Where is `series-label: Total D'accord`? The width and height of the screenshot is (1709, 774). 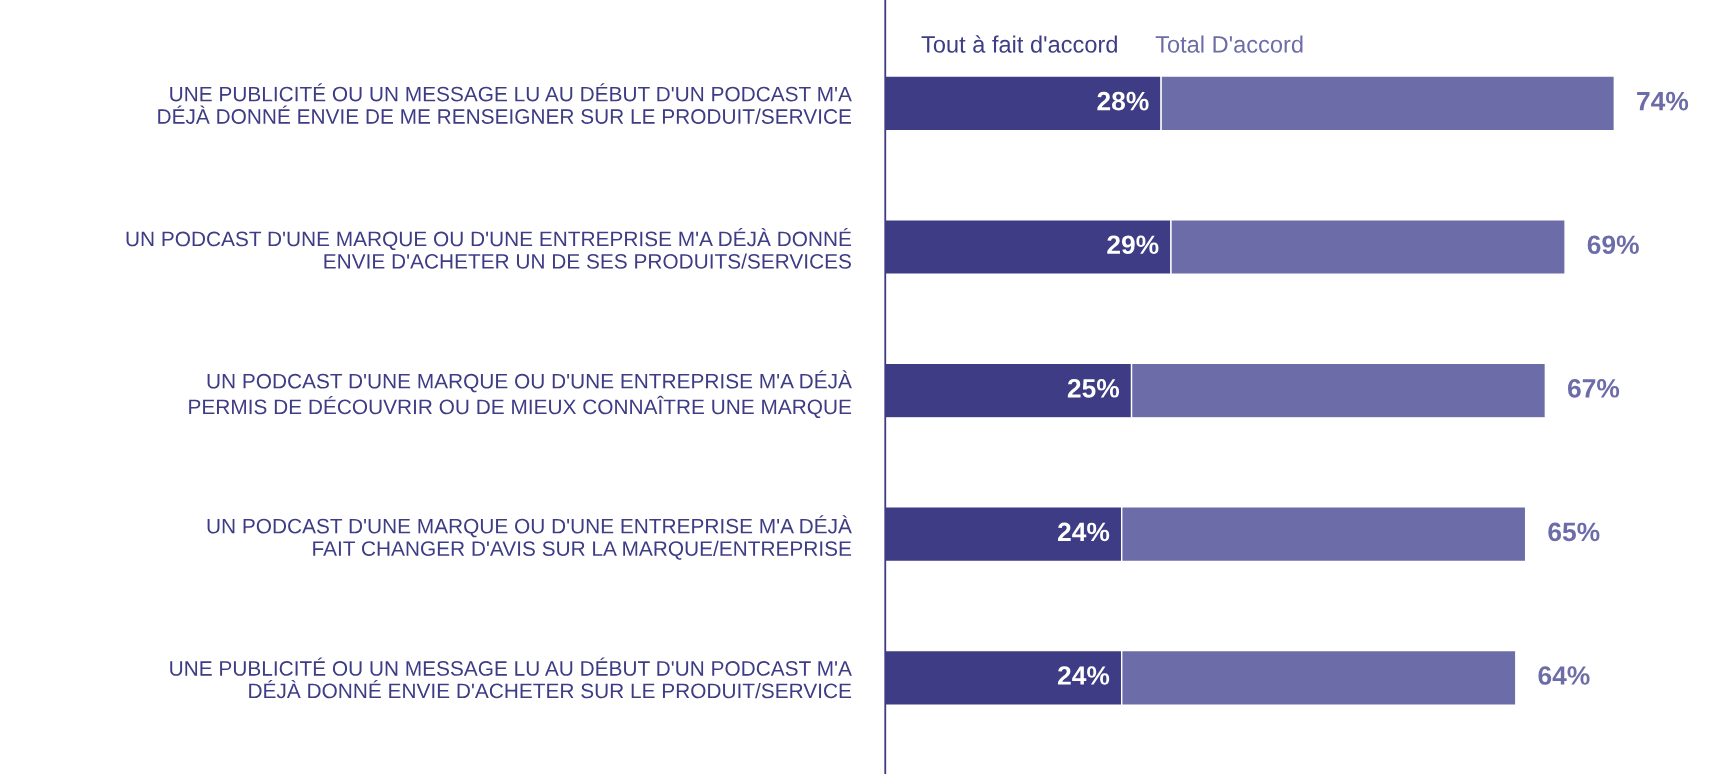
series-label: Total D'accord is located at coordinates (1229, 44).